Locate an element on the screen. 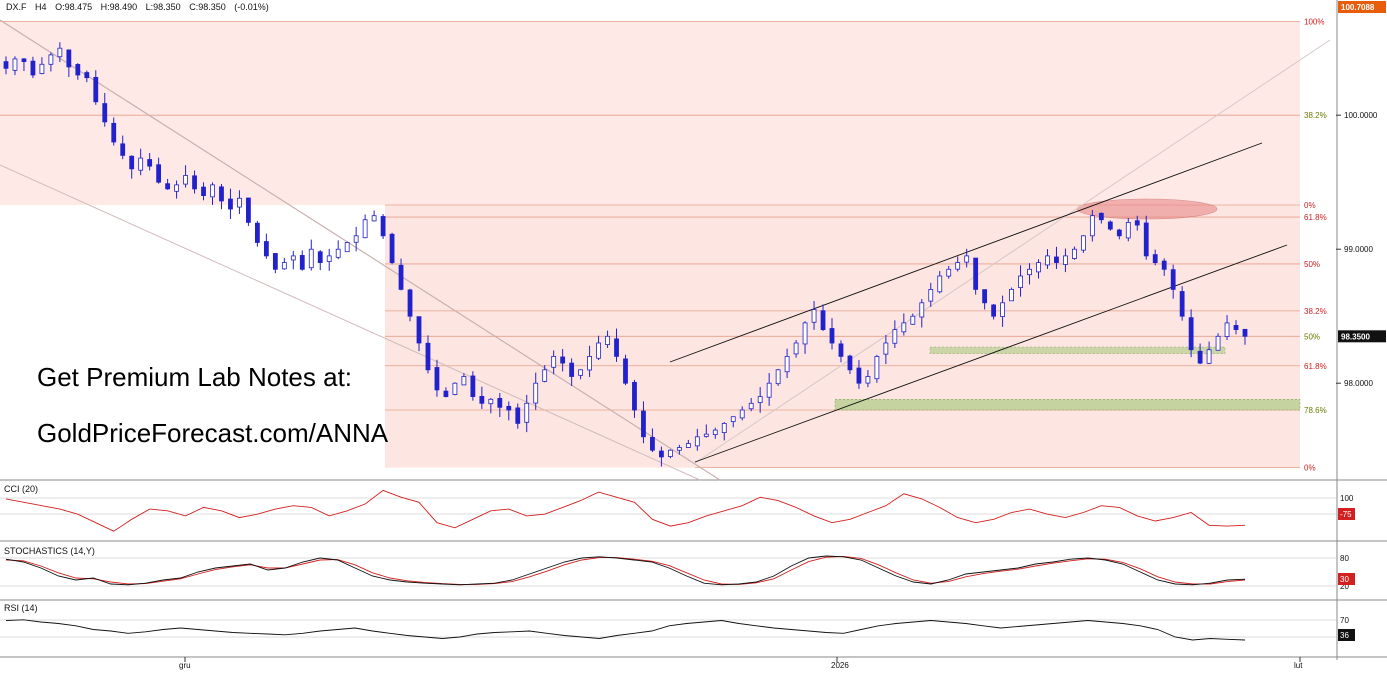 The image size is (1387, 679). support-zone-upper is located at coordinates (1077, 350).